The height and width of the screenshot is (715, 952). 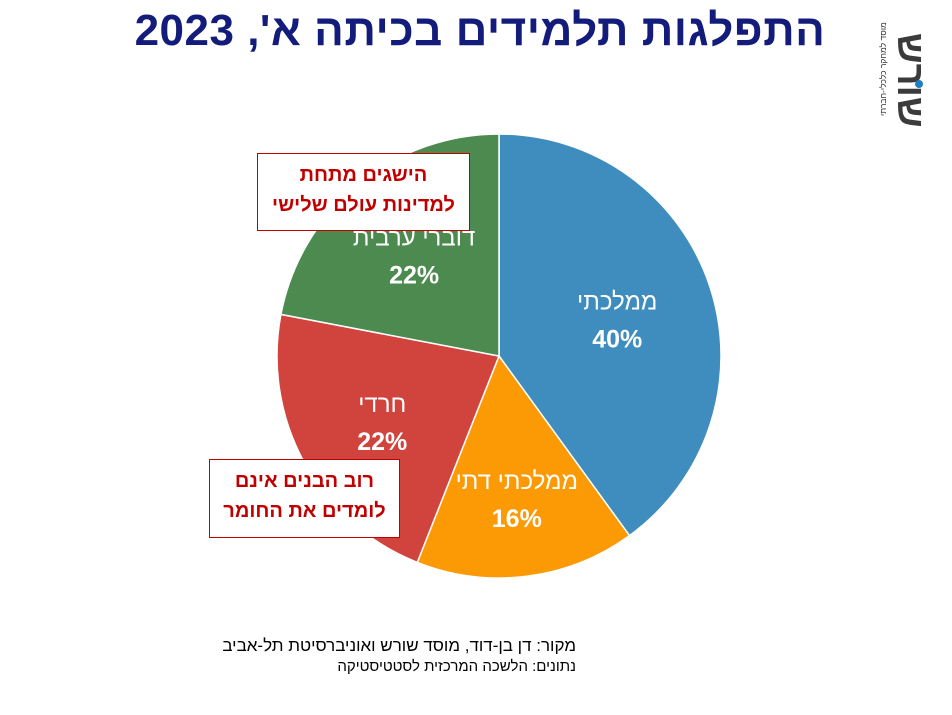 What do you see at coordinates (304, 511) in the screenshot?
I see `annotation-line: לומדים את החומר` at bounding box center [304, 511].